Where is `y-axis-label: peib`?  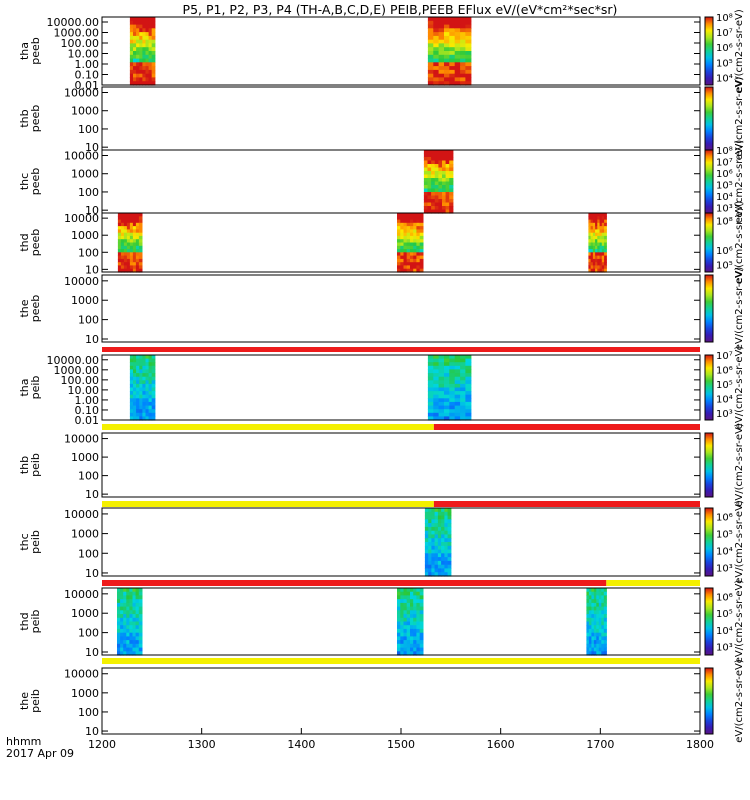
y-axis-label: peib is located at coordinates (35, 701).